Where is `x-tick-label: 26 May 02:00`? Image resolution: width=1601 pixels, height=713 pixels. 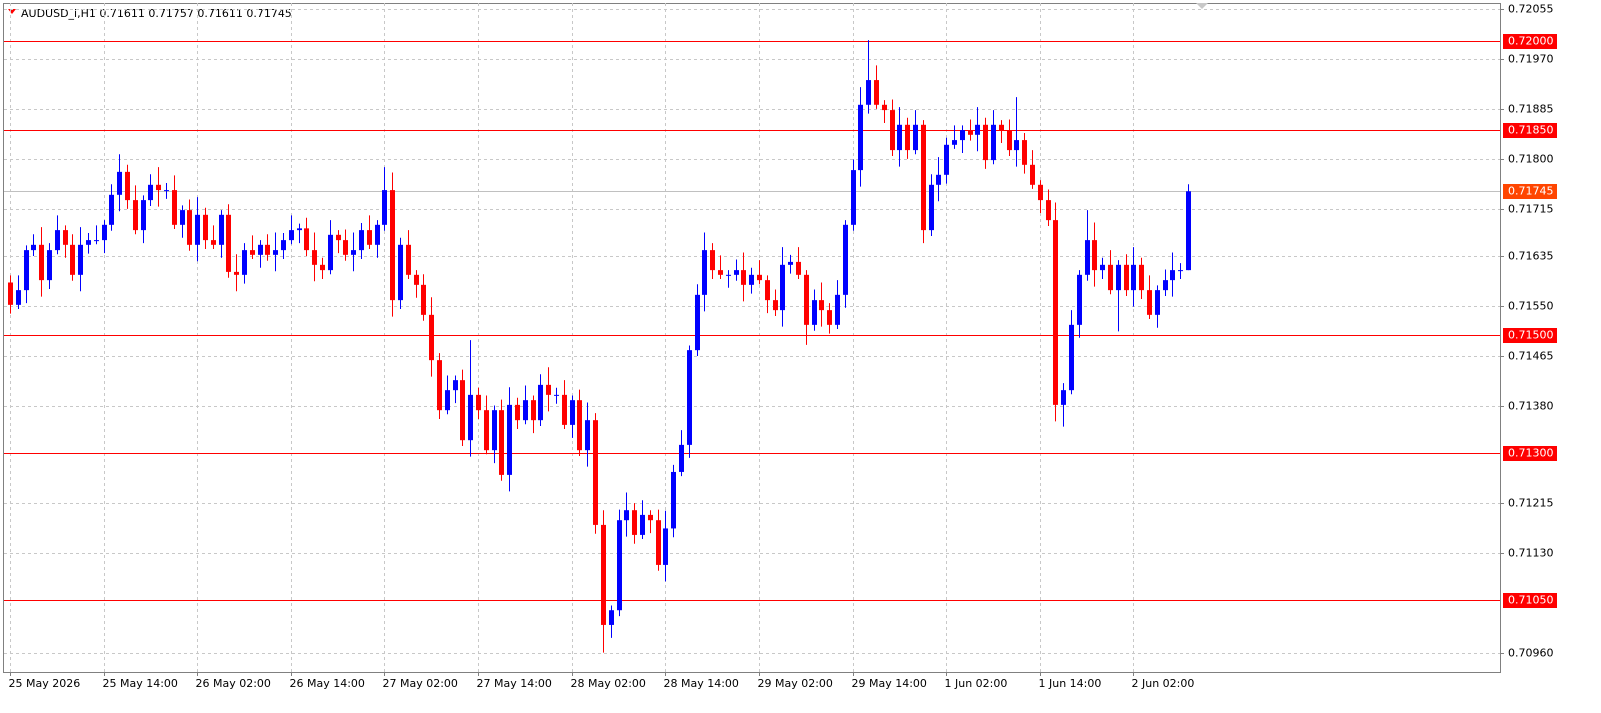
x-tick-label: 26 May 02:00 is located at coordinates (233, 683).